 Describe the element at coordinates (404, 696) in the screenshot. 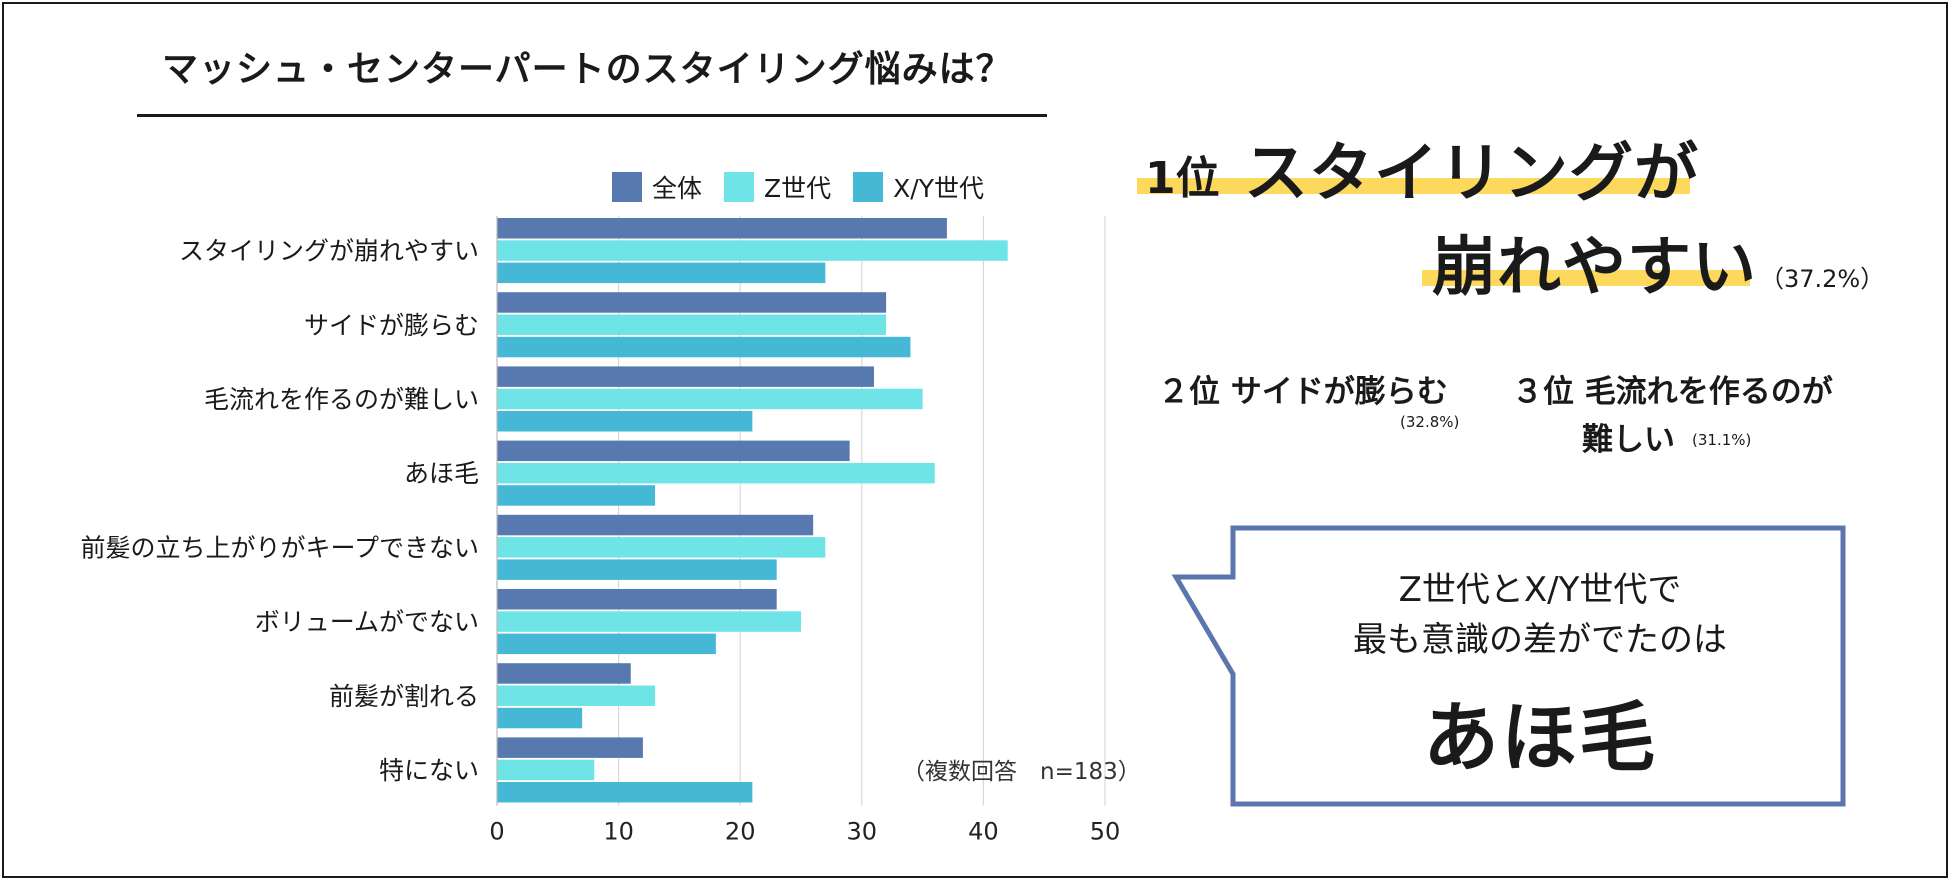

I see `category-label-6: 前髪が割れる` at that location.